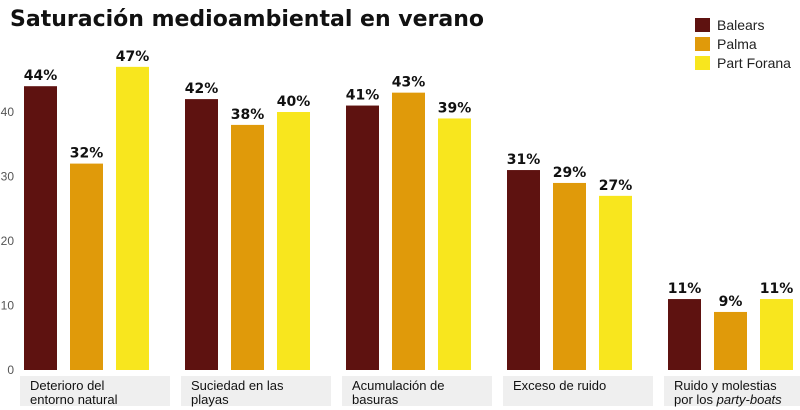  Describe the element at coordinates (731, 302) in the screenshot. I see `data-label: 9%` at that location.